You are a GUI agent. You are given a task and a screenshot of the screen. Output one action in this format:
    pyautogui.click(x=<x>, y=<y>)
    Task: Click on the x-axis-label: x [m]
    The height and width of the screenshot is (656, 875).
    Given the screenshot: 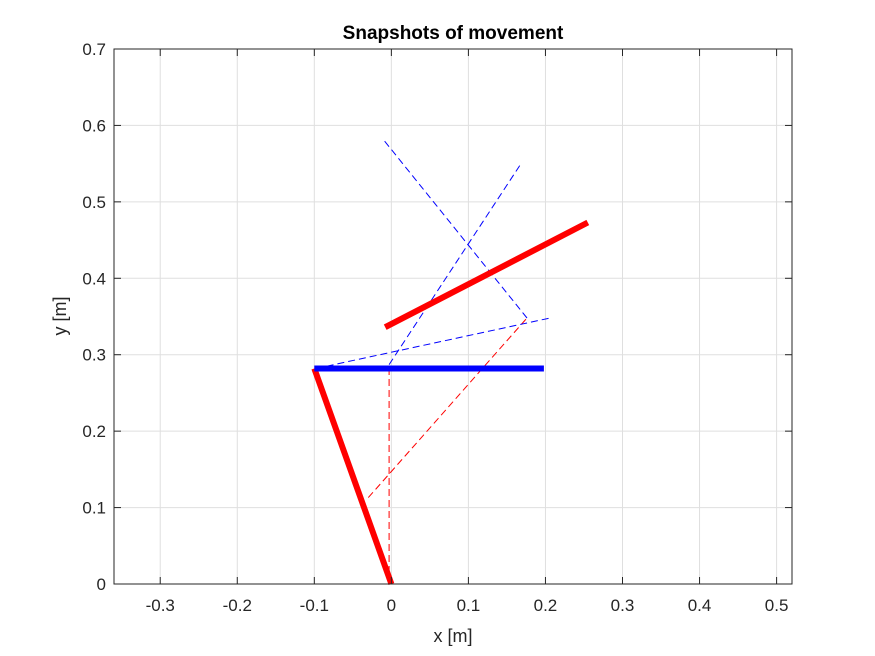 What is the action you would take?
    pyautogui.click(x=453, y=636)
    